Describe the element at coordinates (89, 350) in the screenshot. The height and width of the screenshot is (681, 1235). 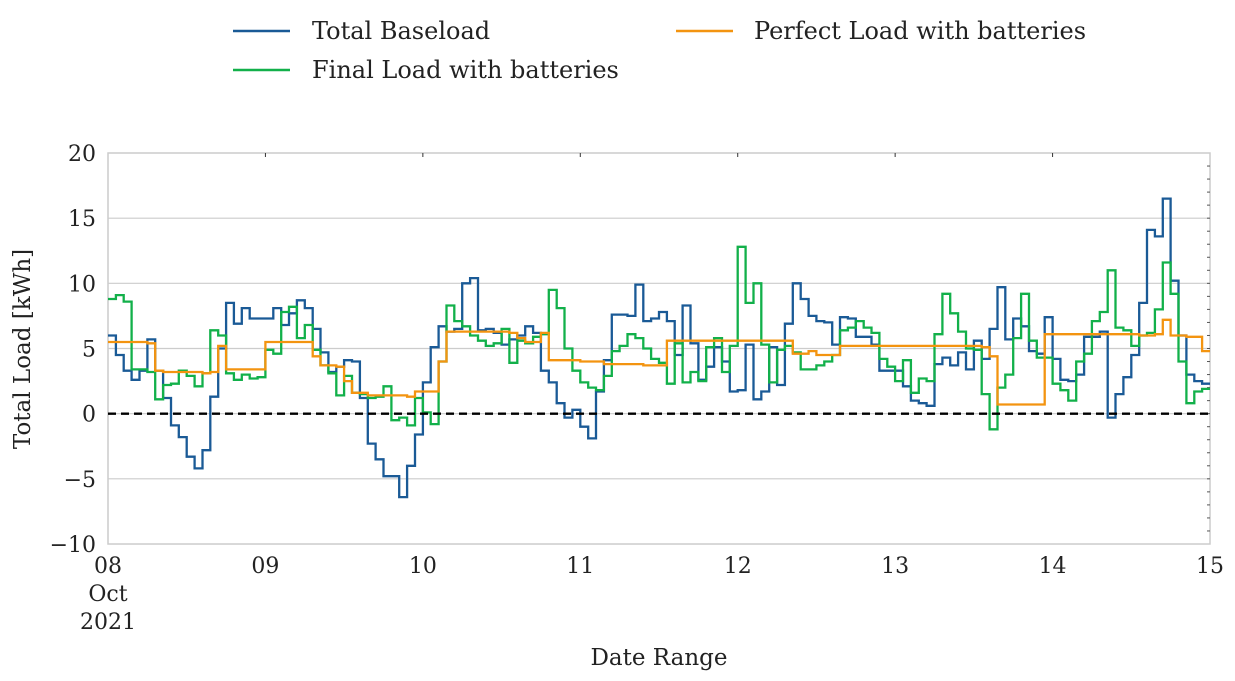
I see `y-tick-label: 5` at that location.